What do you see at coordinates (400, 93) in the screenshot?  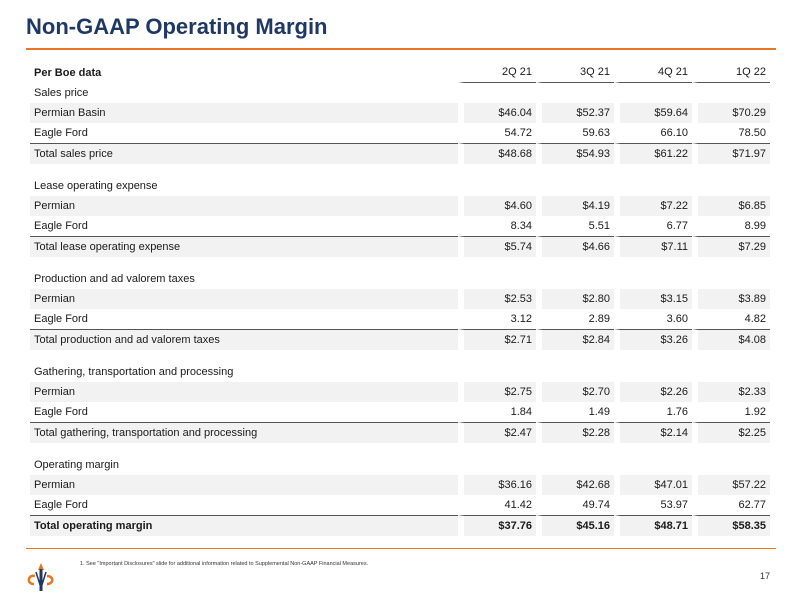 I see `section-heading-row: Sales price` at bounding box center [400, 93].